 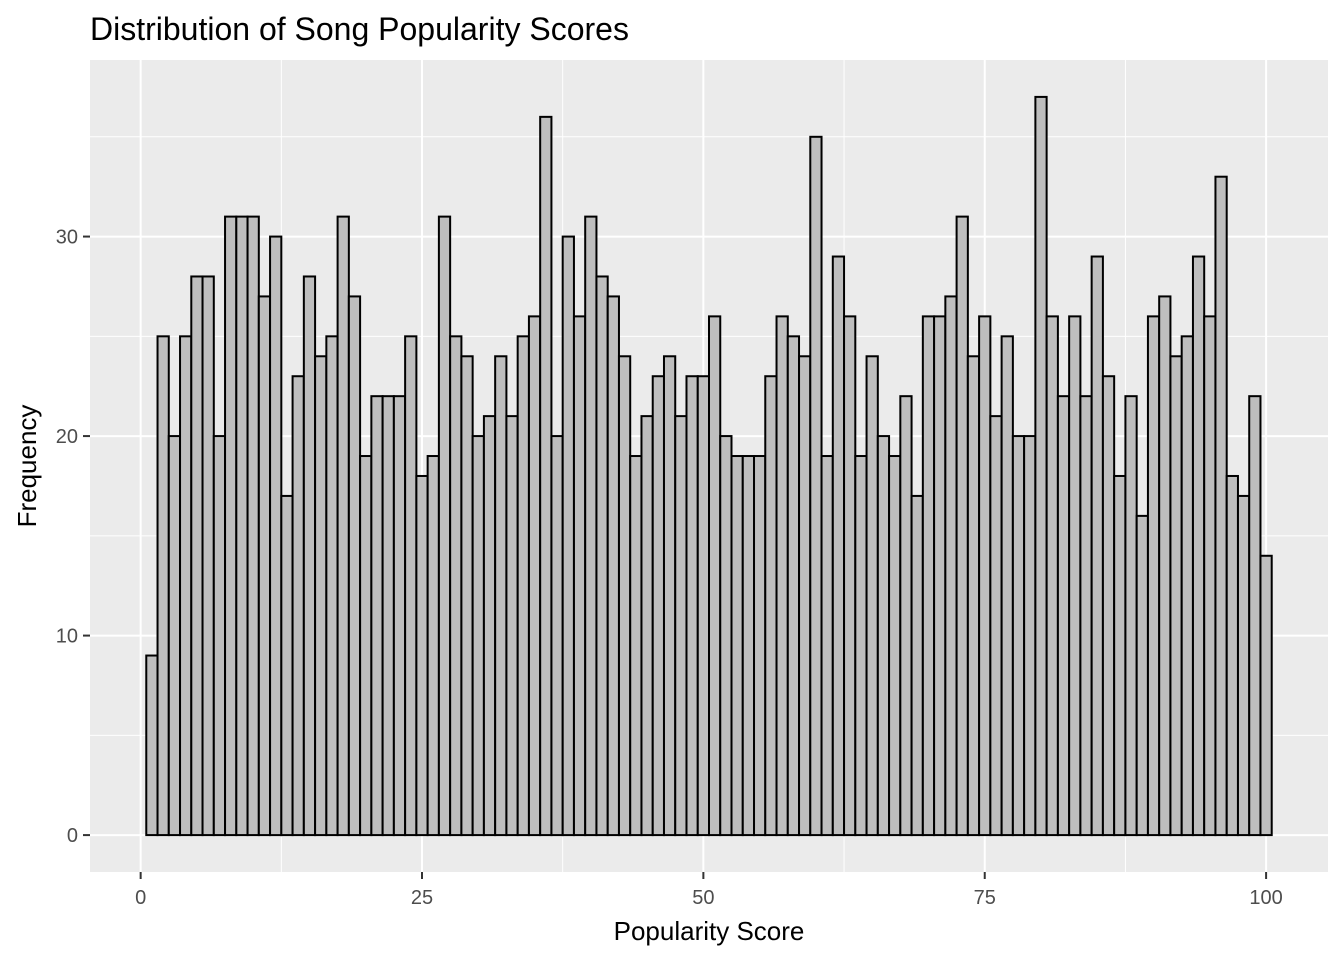 What do you see at coordinates (422, 898) in the screenshot?
I see `x-tick-label: 25` at bounding box center [422, 898].